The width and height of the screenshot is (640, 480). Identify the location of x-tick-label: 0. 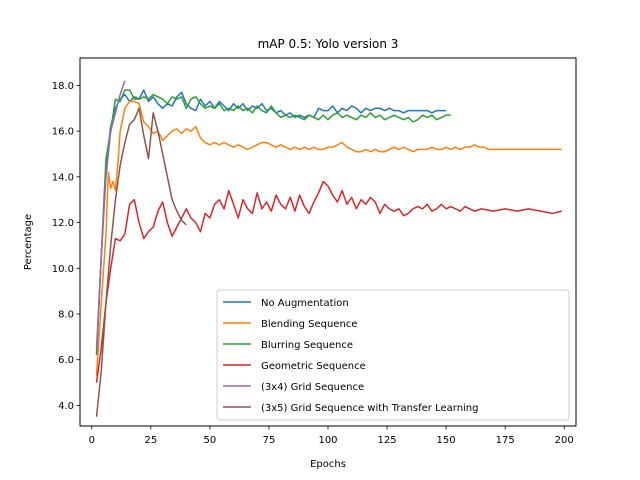
(92, 440).